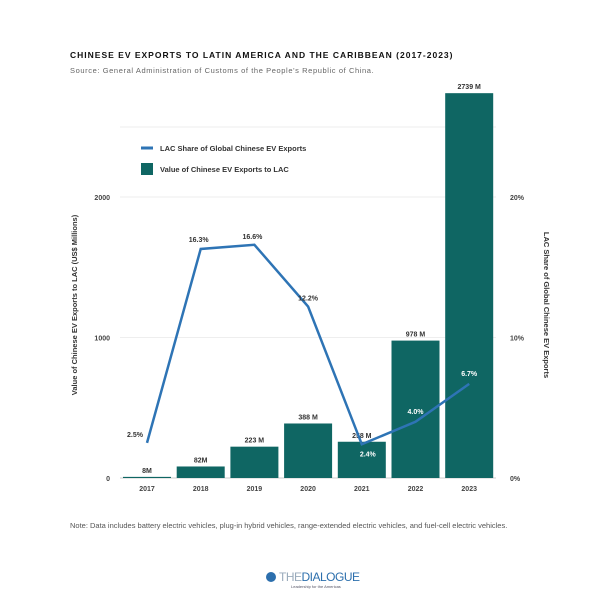 This screenshot has width=616, height=616. I want to click on globe-icon, so click(271, 577).